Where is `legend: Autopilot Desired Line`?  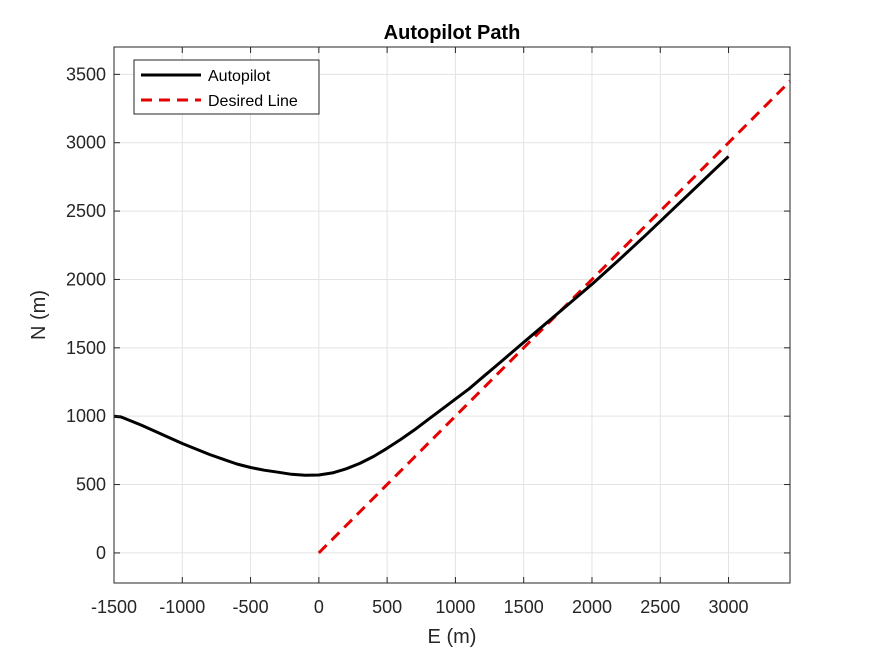 legend: Autopilot Desired Line is located at coordinates (226, 87).